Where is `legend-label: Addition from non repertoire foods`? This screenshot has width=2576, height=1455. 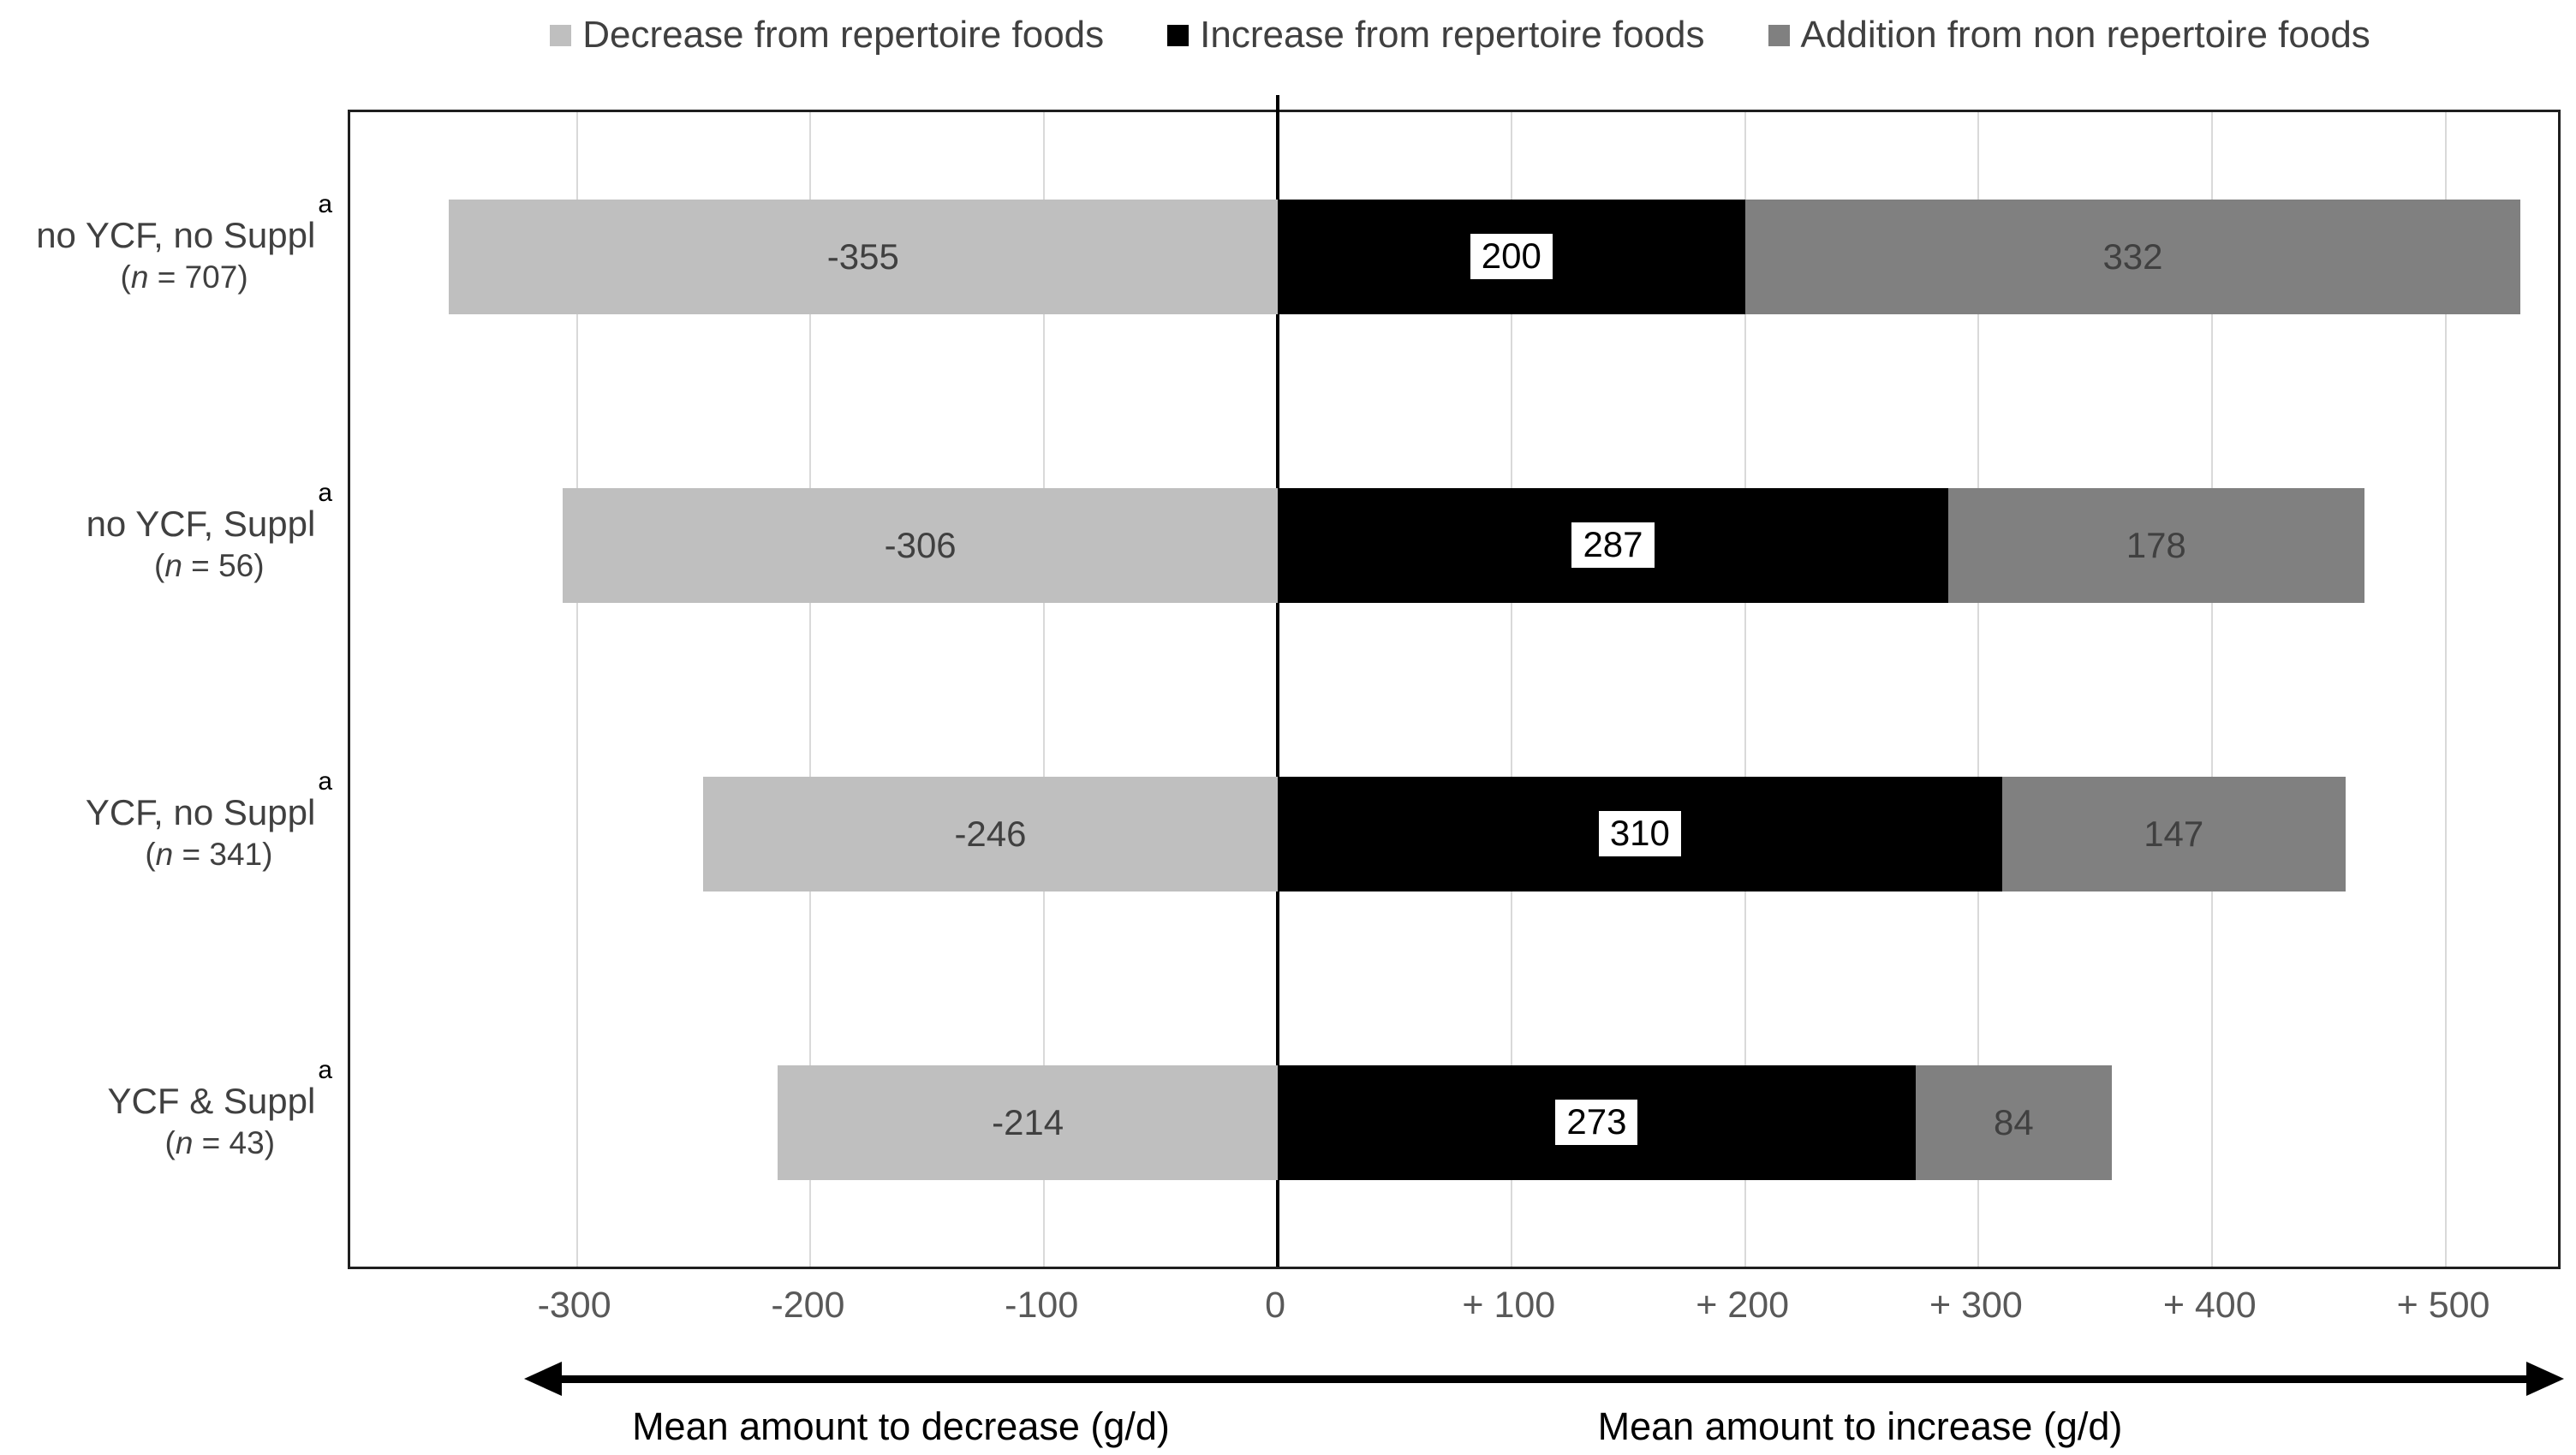
legend-label: Addition from non repertoire foods is located at coordinates (2085, 35).